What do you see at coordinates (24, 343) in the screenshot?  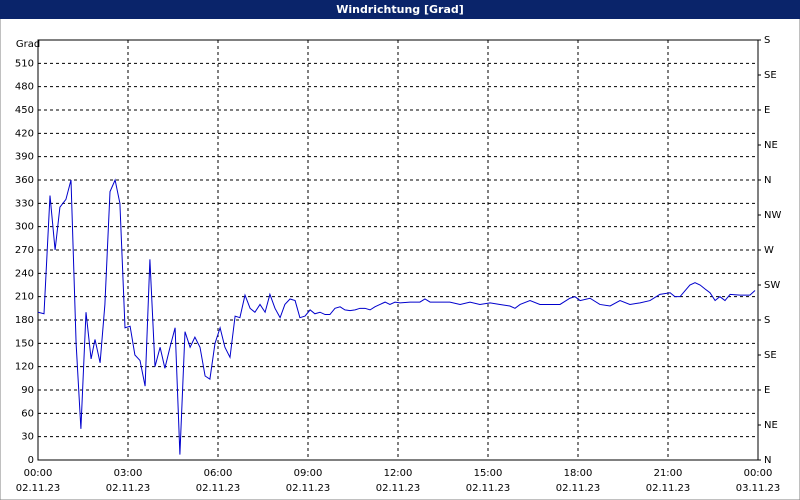 I see `y-tick-label: 150` at bounding box center [24, 343].